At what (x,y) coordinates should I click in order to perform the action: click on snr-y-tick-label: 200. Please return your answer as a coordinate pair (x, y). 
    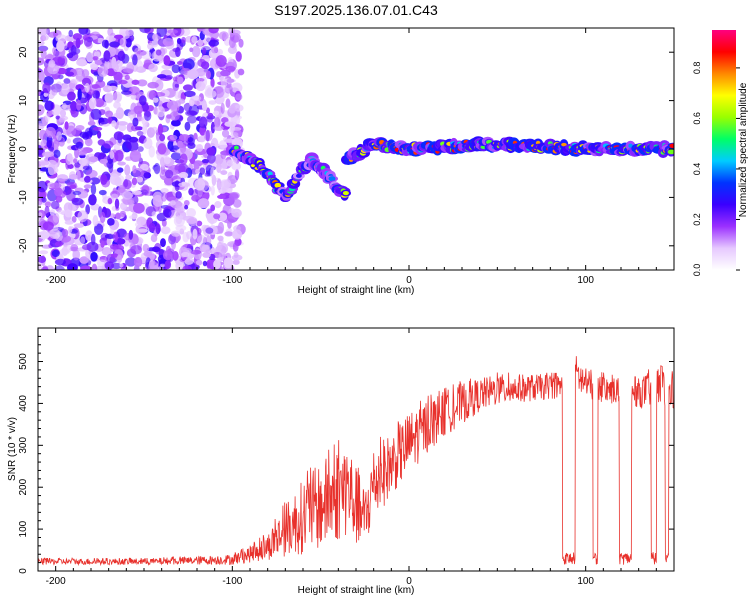
    Looking at the image, I should click on (23, 486).